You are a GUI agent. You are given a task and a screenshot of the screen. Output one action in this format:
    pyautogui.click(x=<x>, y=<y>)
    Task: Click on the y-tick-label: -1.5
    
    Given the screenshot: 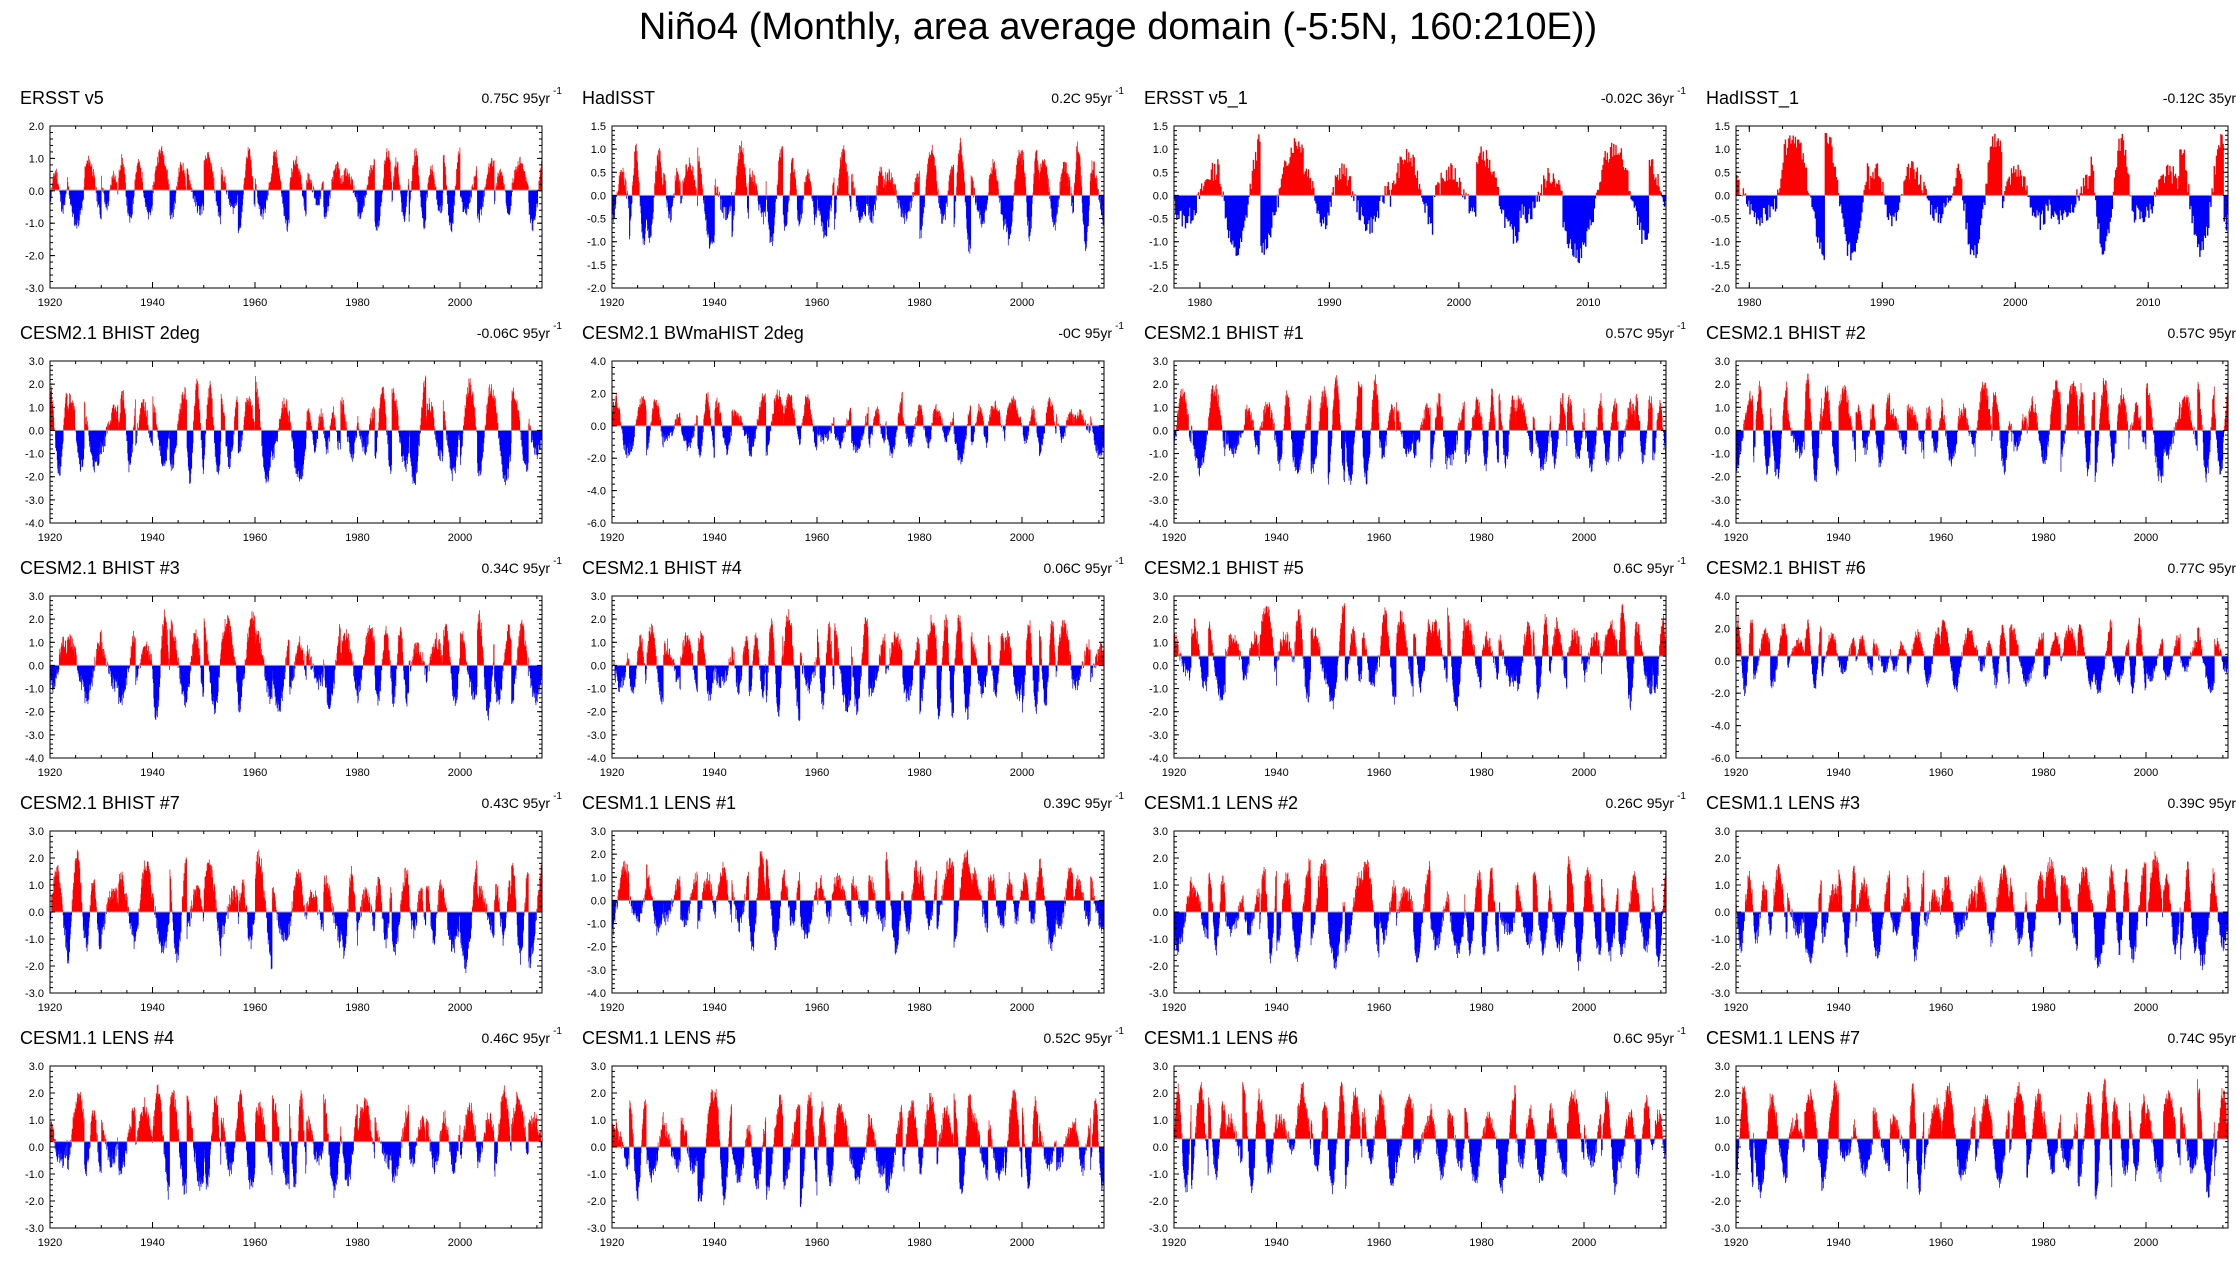 What is the action you would take?
    pyautogui.click(x=1158, y=266)
    